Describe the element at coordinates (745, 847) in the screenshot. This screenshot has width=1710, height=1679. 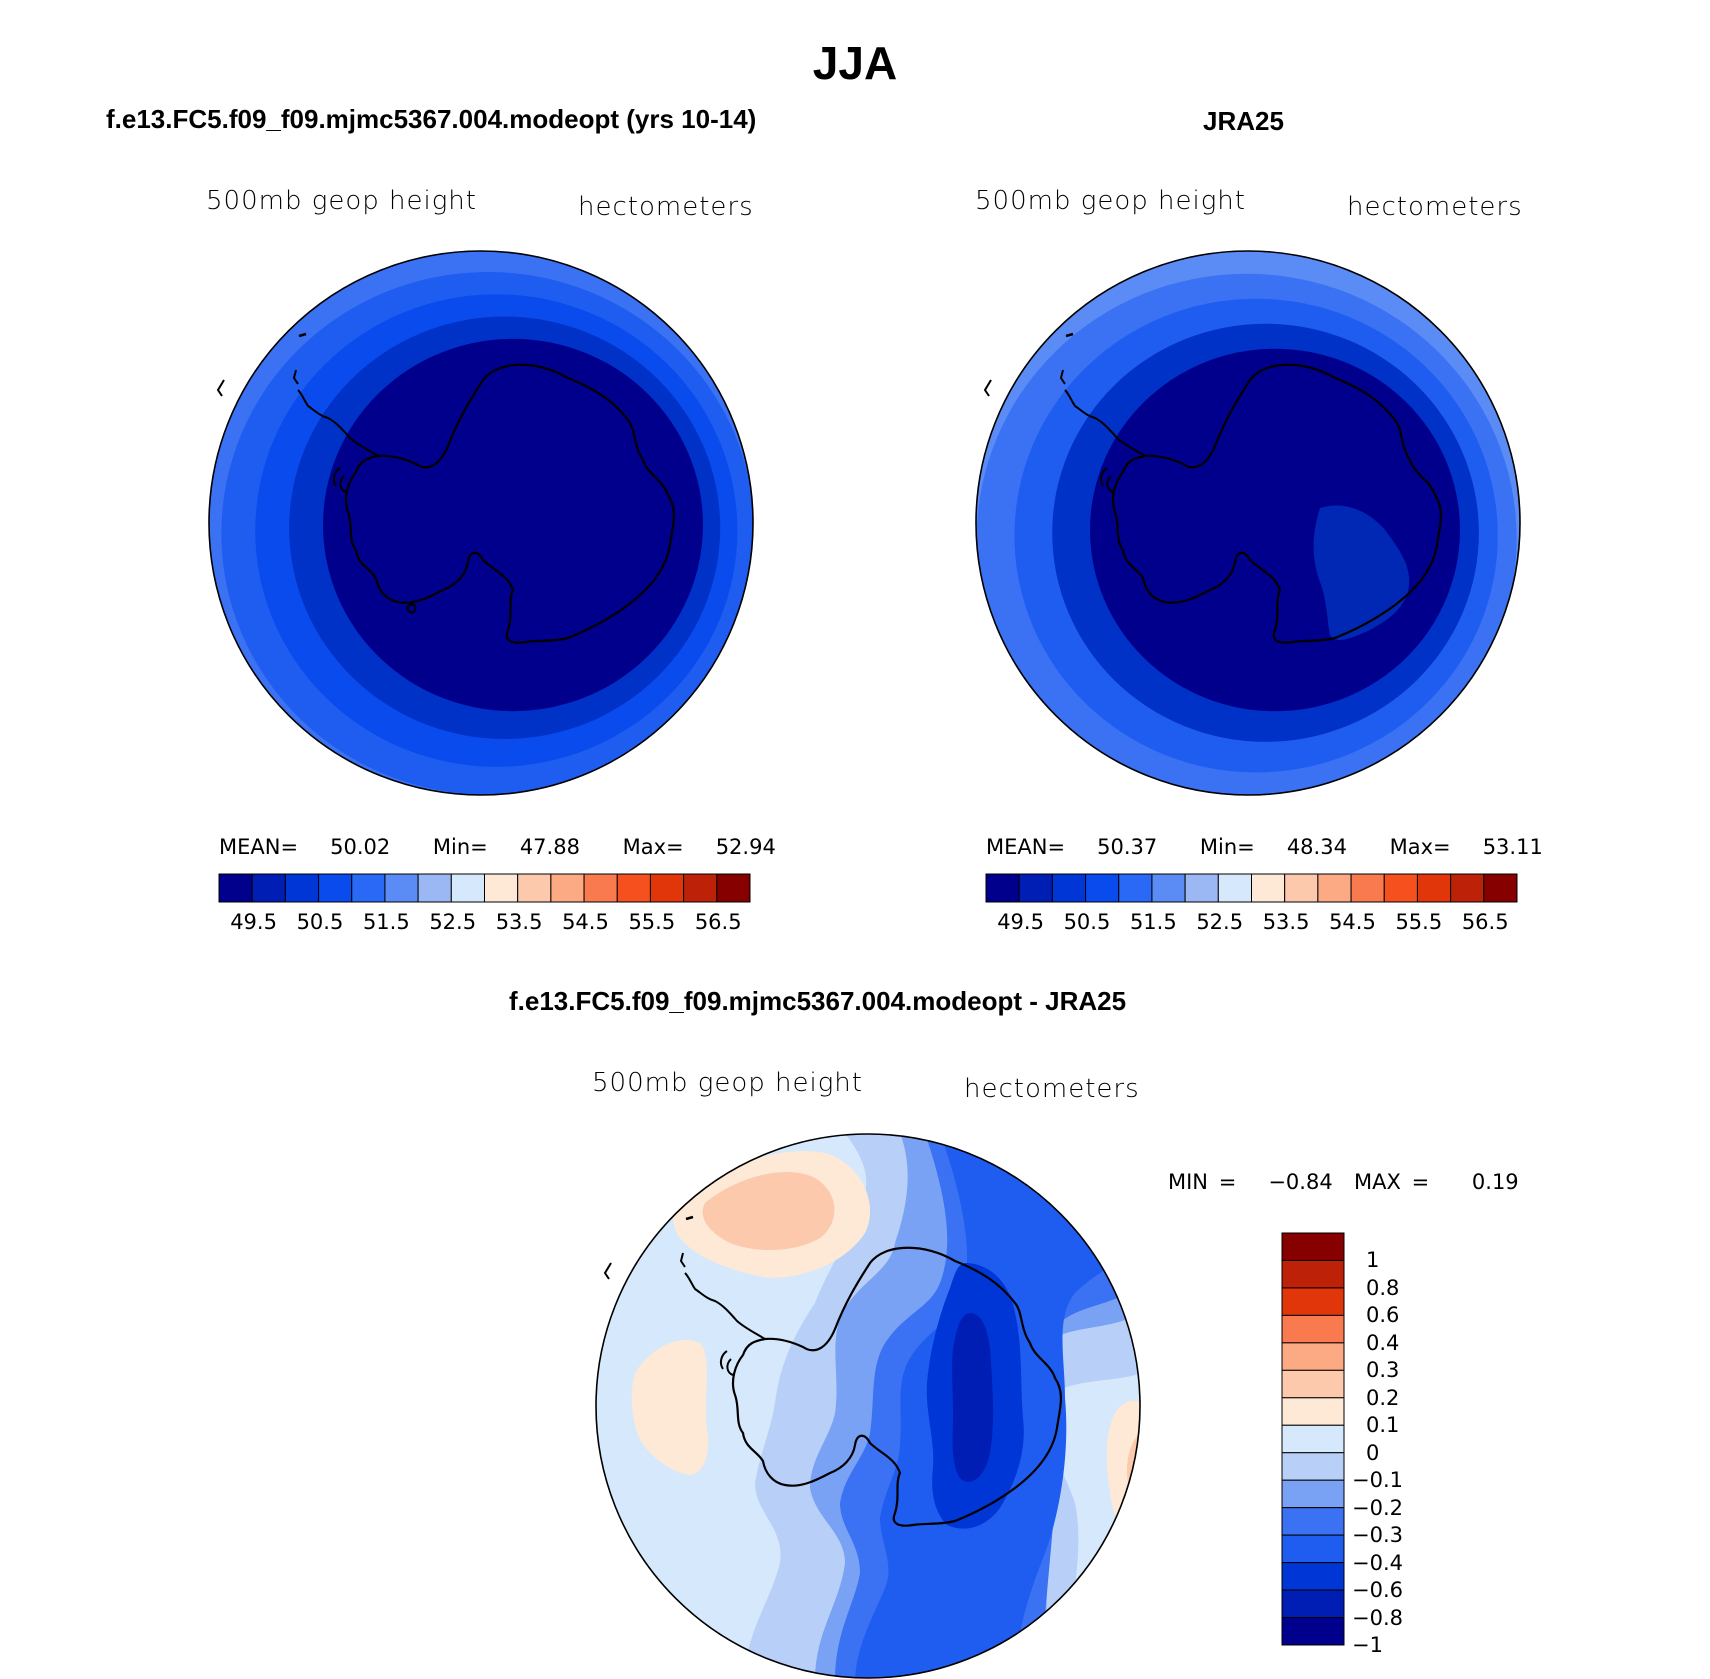
I see `max-value: 52.94` at that location.